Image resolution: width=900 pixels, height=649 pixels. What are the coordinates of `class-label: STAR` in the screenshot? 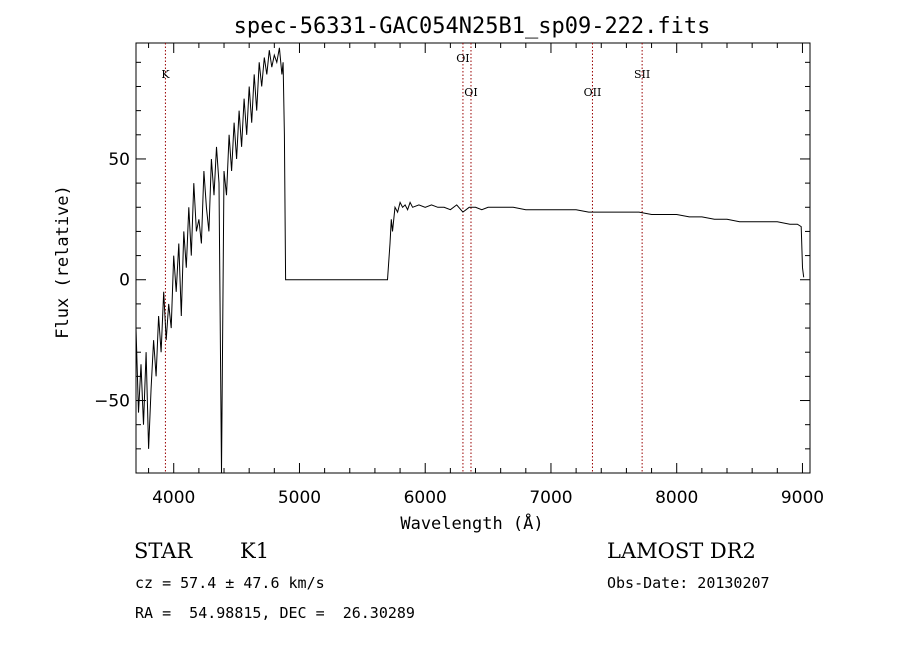 It's located at (163, 551).